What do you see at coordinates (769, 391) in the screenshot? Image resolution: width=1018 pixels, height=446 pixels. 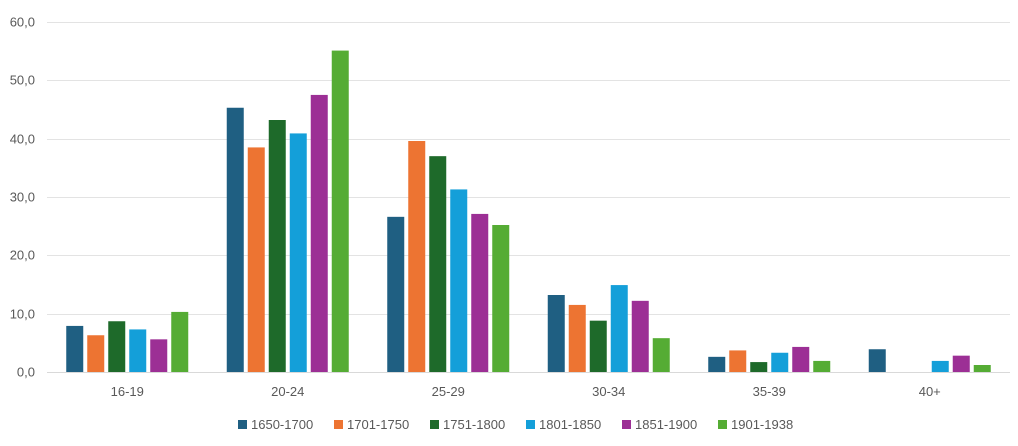 I see `x-tick-label: 35-39` at bounding box center [769, 391].